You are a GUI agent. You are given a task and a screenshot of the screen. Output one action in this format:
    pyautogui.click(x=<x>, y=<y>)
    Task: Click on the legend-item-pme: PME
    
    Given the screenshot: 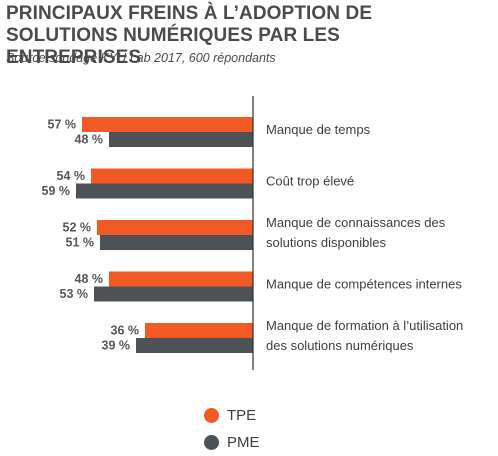 What is the action you would take?
    pyautogui.click(x=232, y=442)
    